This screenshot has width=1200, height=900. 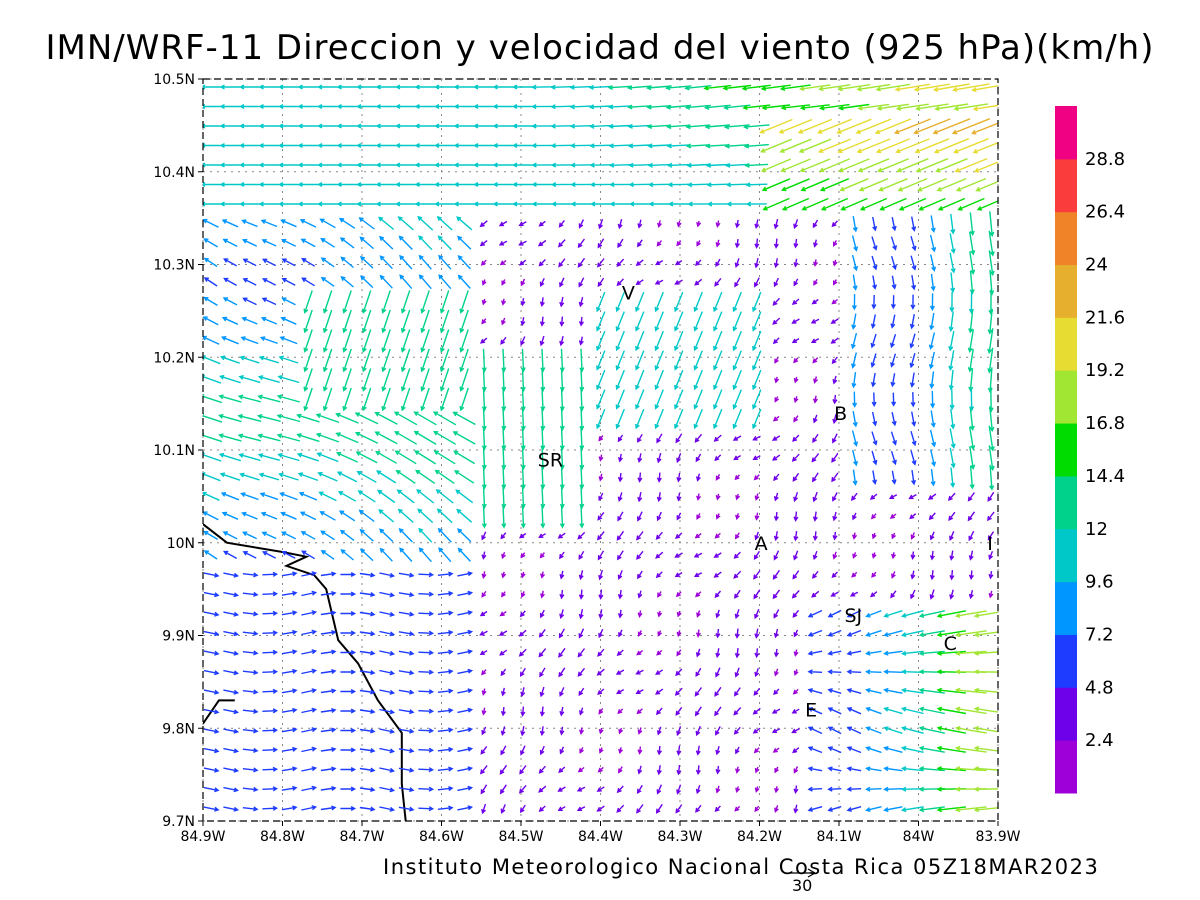 What do you see at coordinates (997, 837) in the screenshot?
I see `lon-tick-label: 83.9W` at bounding box center [997, 837].